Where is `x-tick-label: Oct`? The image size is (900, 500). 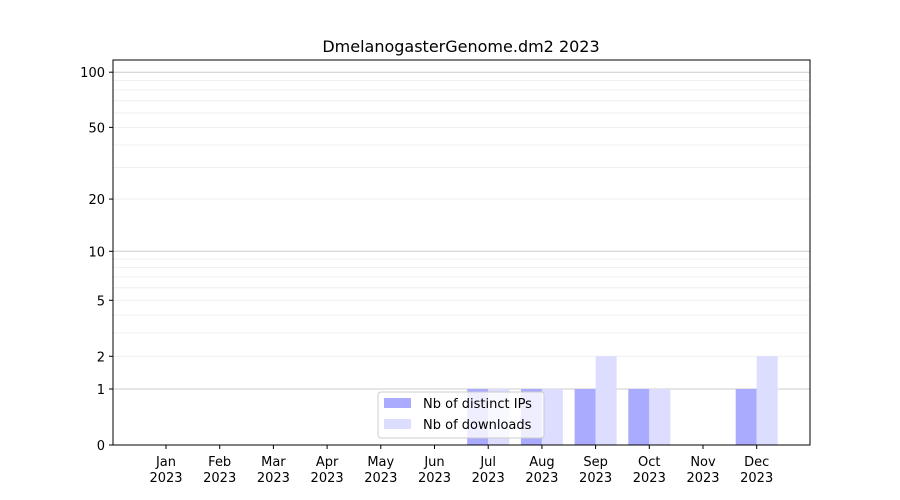
x-tick-label: Oct is located at coordinates (649, 462).